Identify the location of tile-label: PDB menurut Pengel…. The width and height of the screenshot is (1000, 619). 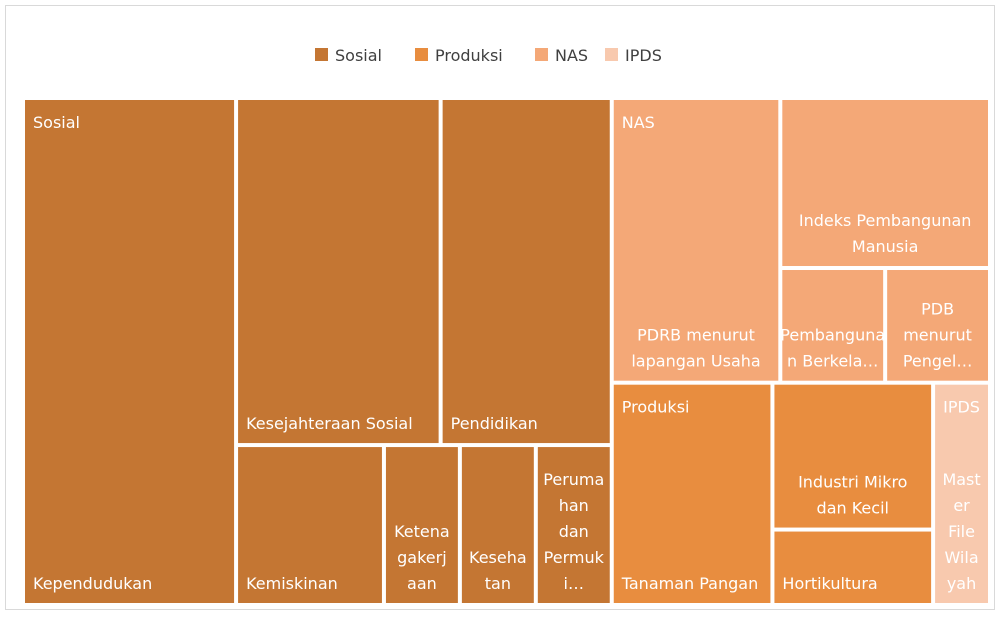
(938, 335).